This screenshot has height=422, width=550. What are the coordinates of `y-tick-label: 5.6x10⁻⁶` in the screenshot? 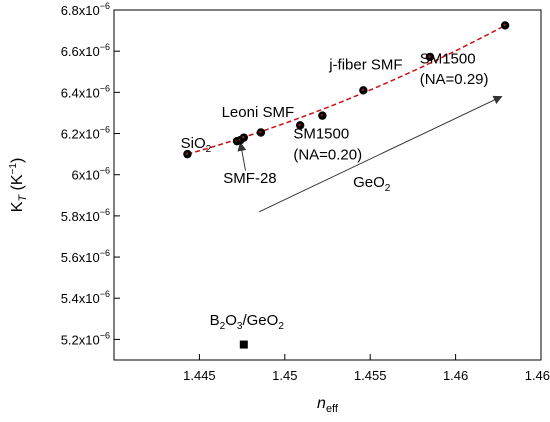 It's located at (85, 256).